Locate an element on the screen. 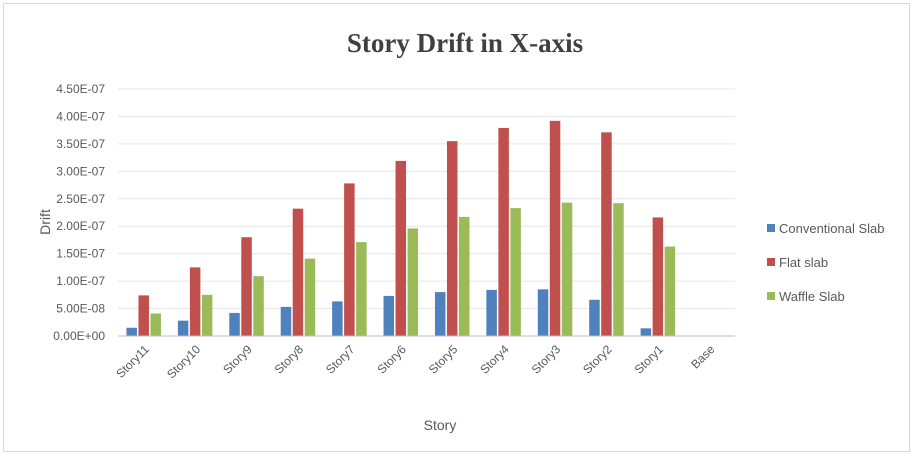 This screenshot has height=457, width=915. y-tick-label: 1.50E-07 is located at coordinates (80, 254).